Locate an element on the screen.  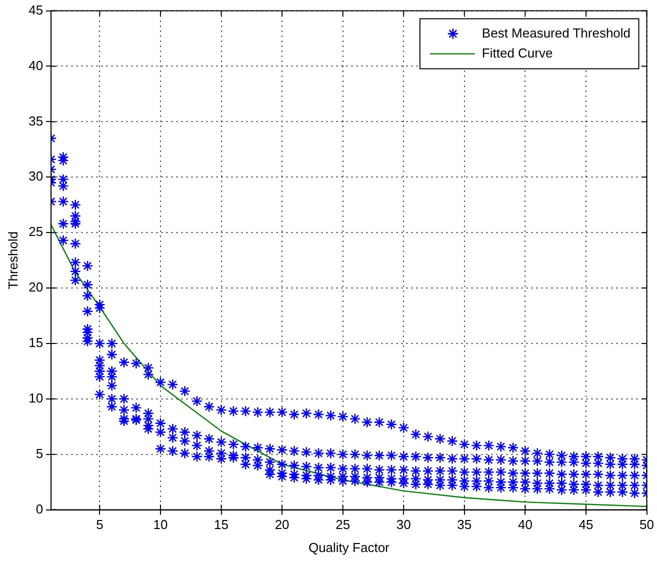
y-axis-title: Threshold is located at coordinates (12, 260).